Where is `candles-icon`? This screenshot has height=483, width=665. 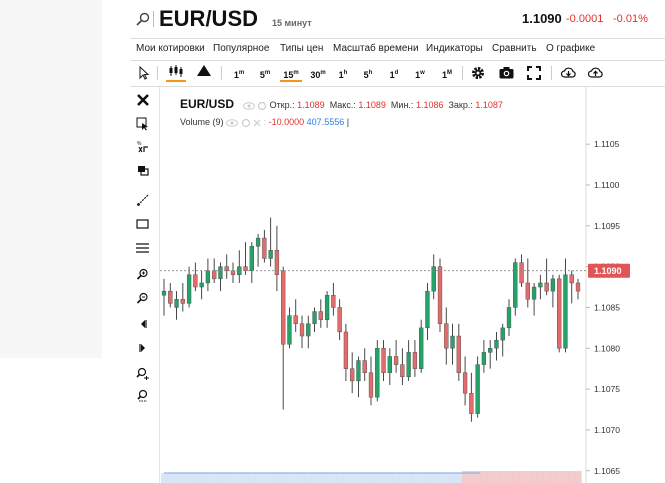
candles-icon is located at coordinates (176, 71).